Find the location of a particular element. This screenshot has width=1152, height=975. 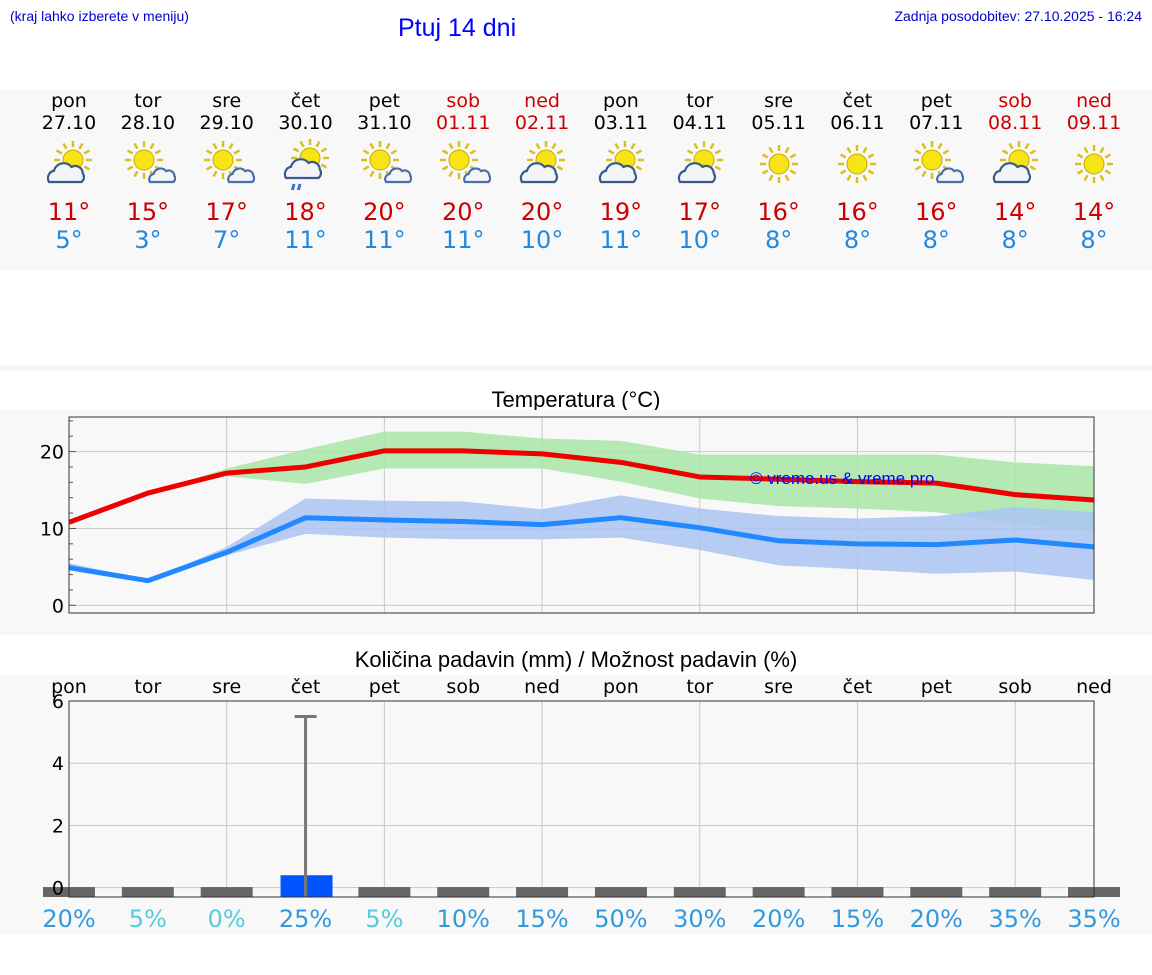

day-column: sre 29.10 17° 7° is located at coordinates (227, 172).